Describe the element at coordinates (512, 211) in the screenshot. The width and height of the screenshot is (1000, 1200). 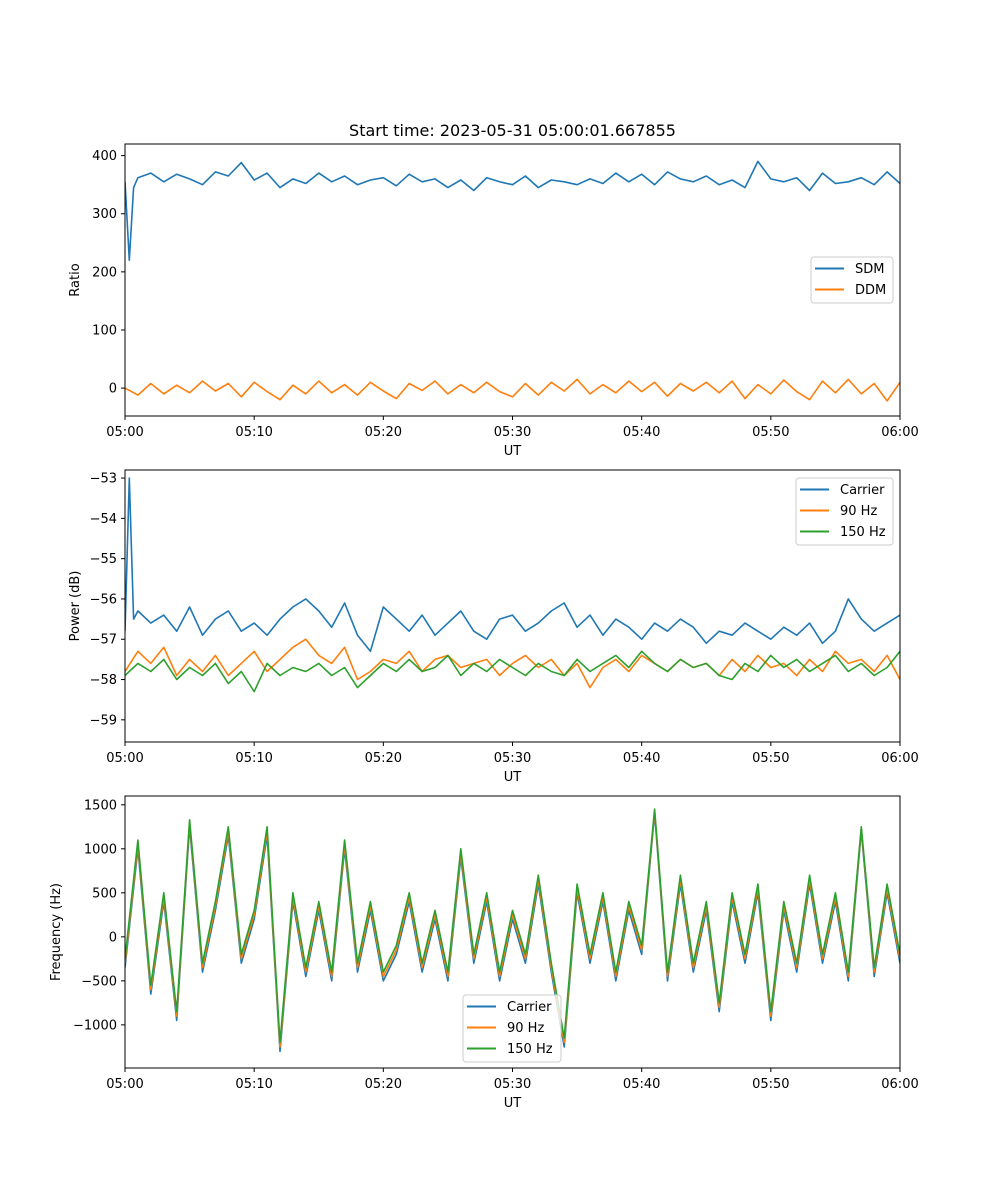
I see `series-line-sdm` at that location.